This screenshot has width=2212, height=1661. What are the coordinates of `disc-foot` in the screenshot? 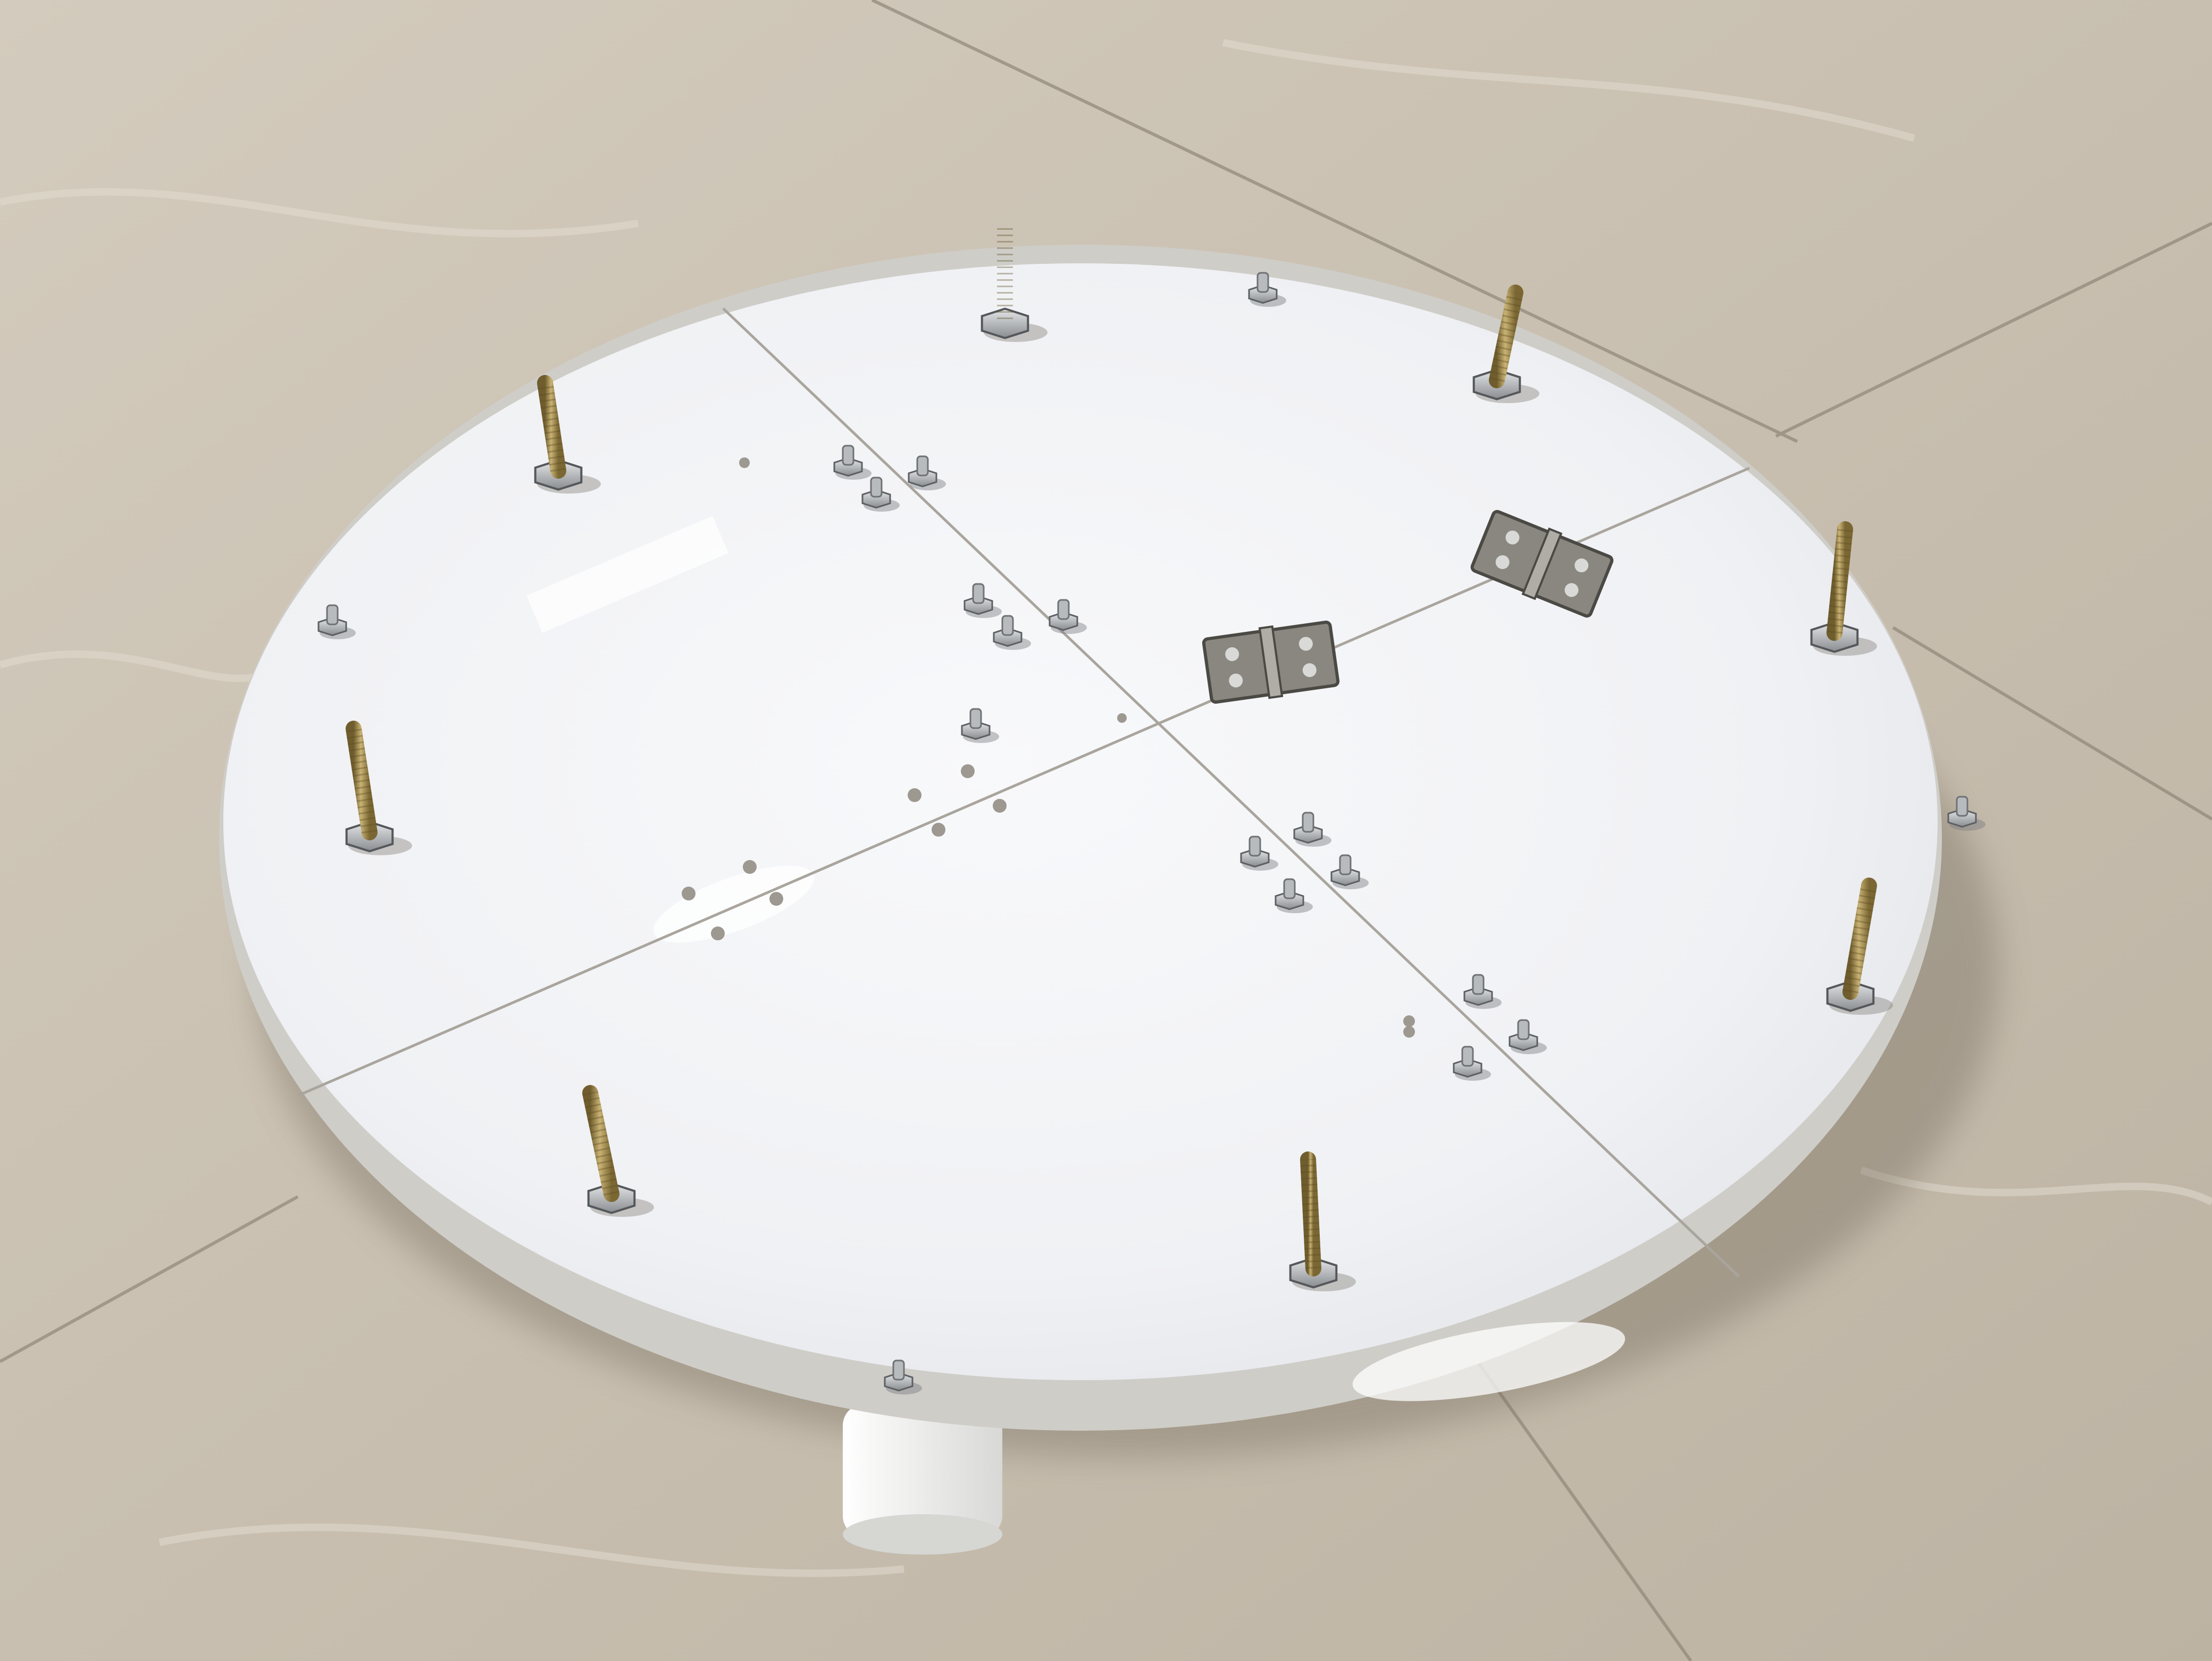 It's located at (922, 1479).